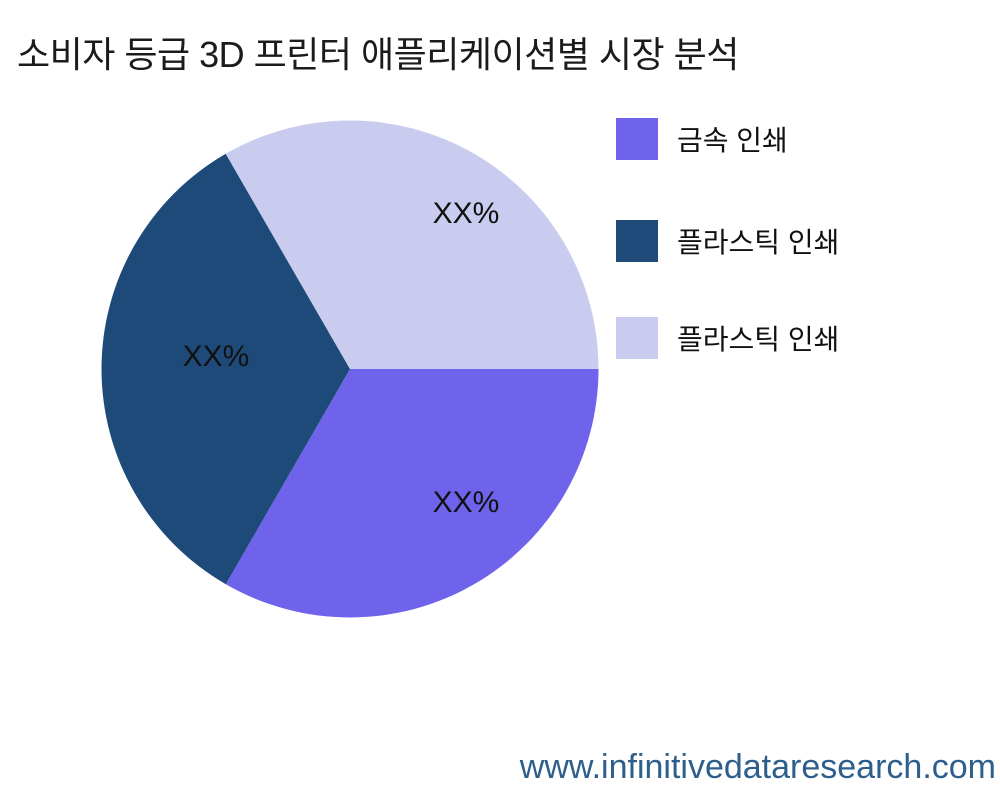  What do you see at coordinates (637, 241) in the screenshot?
I see `legend-swatch-plastic-printing-dark` at bounding box center [637, 241].